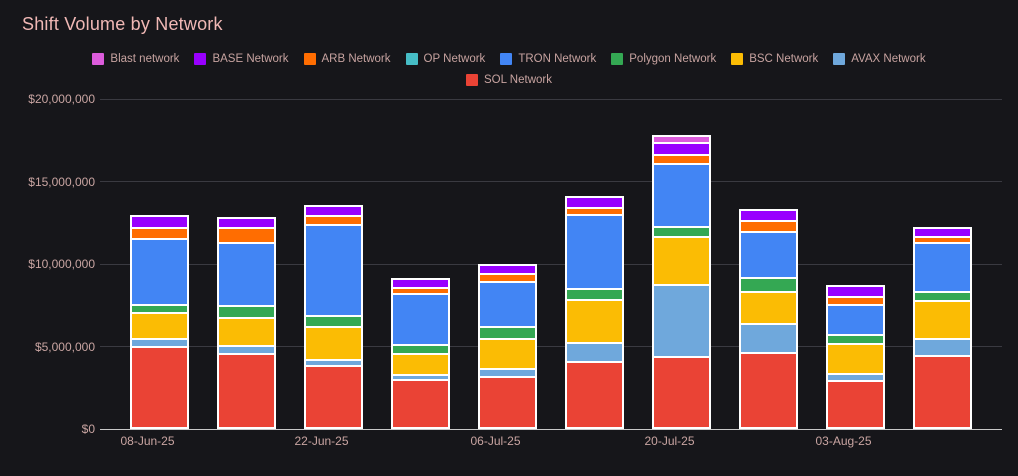 This screenshot has height=476, width=1018. What do you see at coordinates (774, 59) in the screenshot?
I see `legend-item-bsc-network: BSC Network` at bounding box center [774, 59].